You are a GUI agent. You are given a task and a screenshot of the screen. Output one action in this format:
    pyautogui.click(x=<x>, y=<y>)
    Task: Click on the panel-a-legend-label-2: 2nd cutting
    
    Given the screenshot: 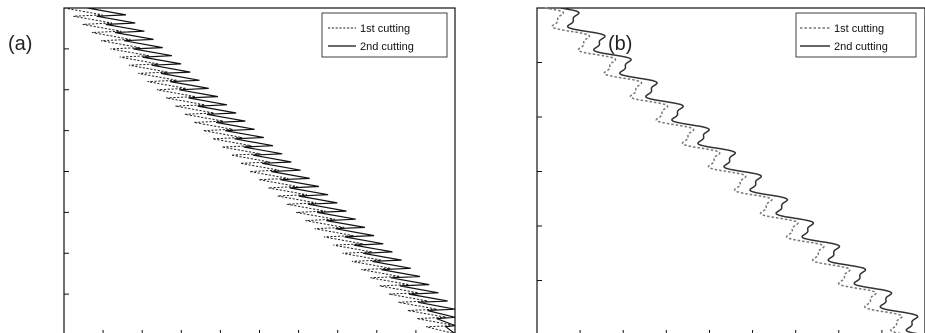 What is the action you would take?
    pyautogui.click(x=387, y=47)
    